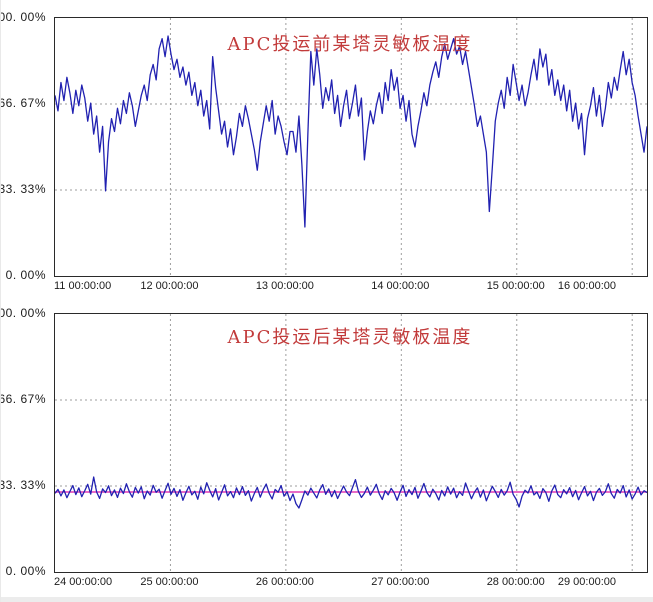 The image size is (653, 602). I want to click on x-tick-label: 26 00:00:00, so click(284, 582).